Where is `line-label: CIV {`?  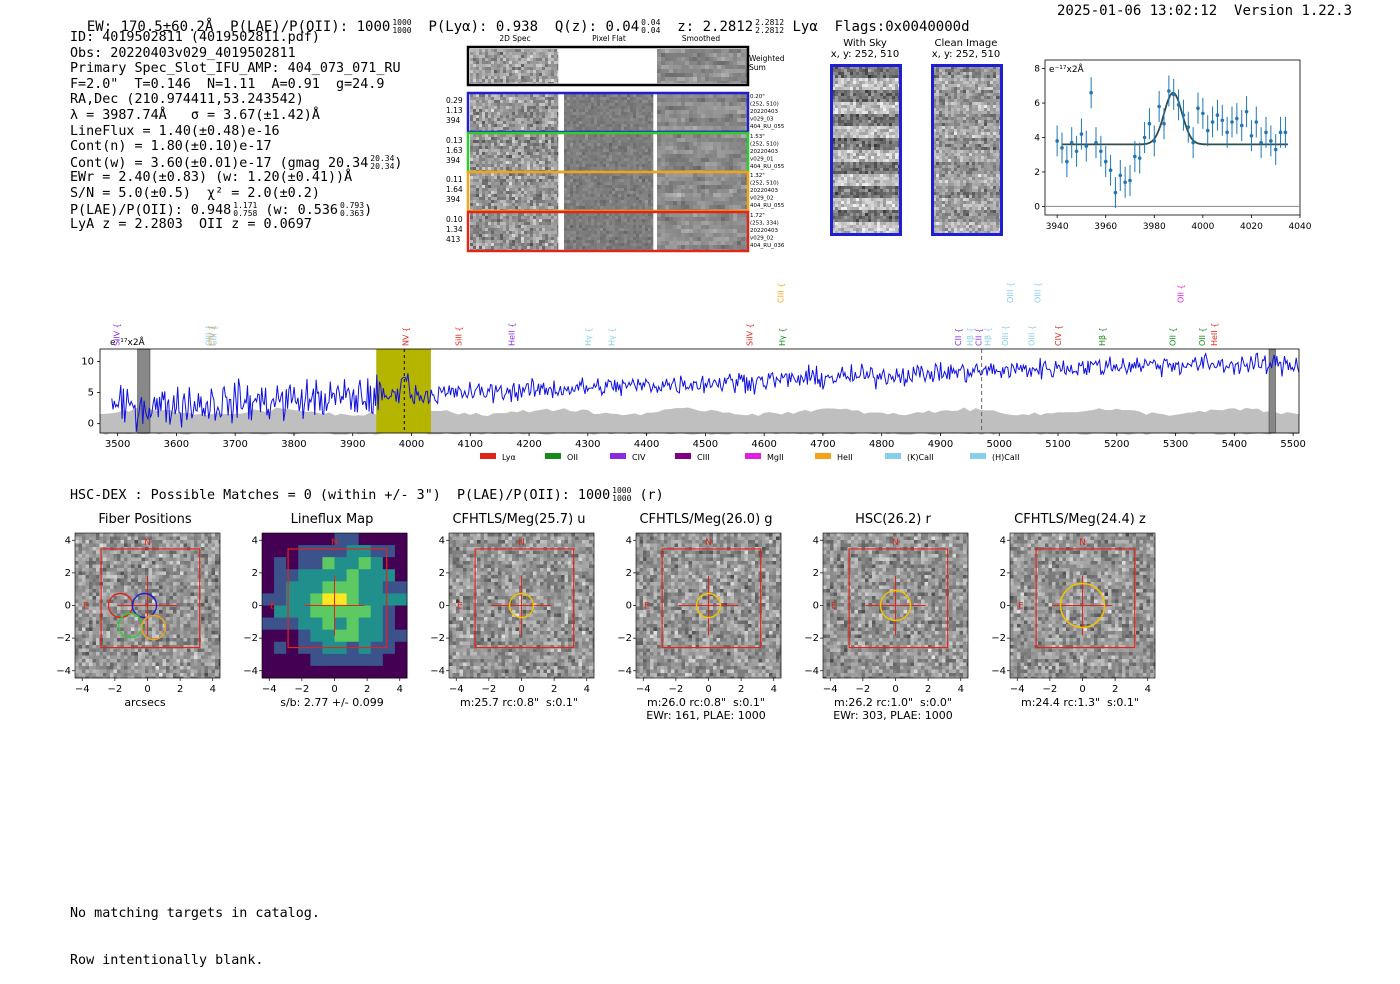 line-label: CIV { is located at coordinates (1058, 335).